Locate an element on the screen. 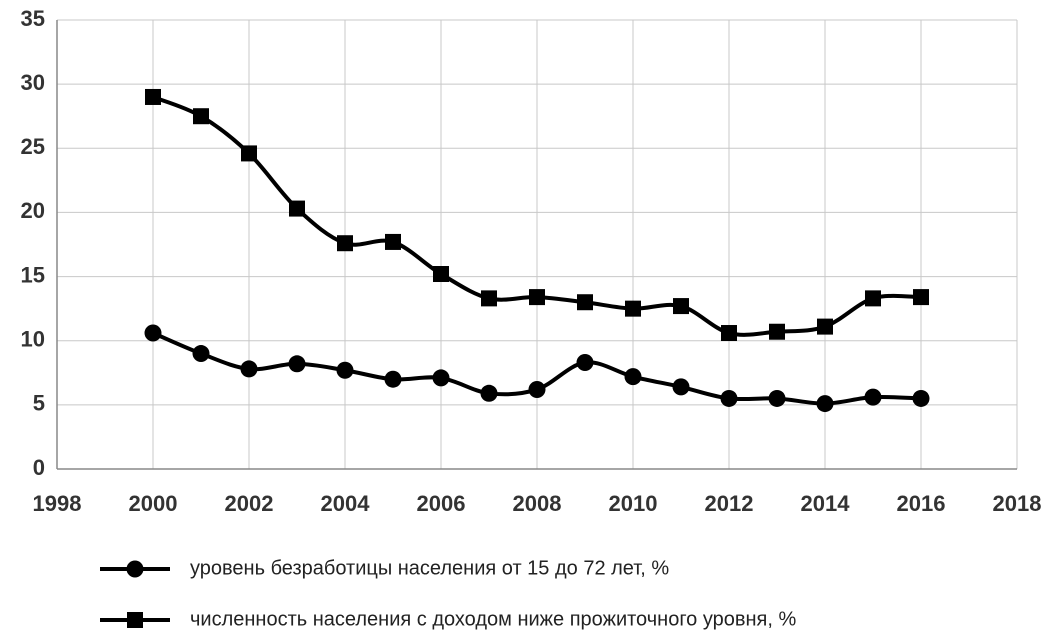 The image size is (1049, 633). y-tick-label: 15 is located at coordinates (33, 274).